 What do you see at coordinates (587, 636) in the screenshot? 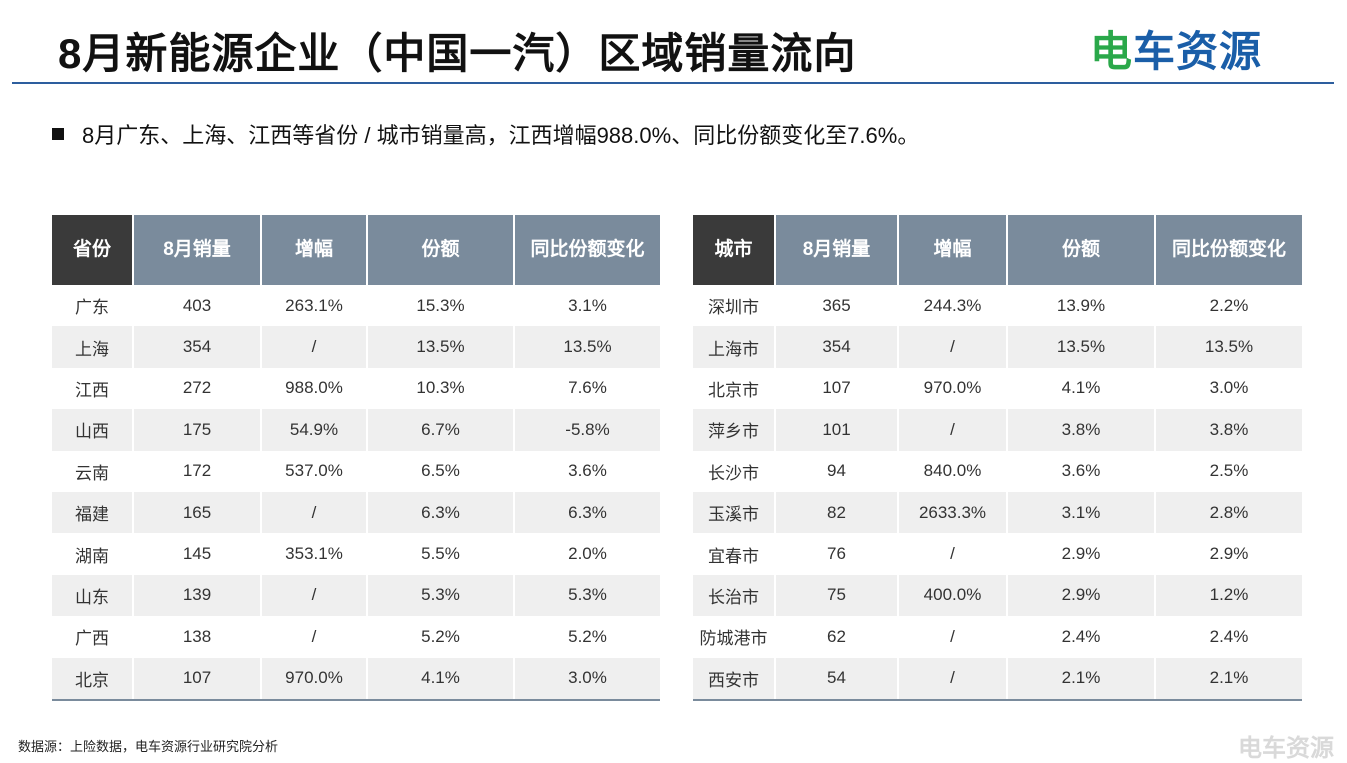
I see `province-table-cell: 5.2%` at bounding box center [587, 636].